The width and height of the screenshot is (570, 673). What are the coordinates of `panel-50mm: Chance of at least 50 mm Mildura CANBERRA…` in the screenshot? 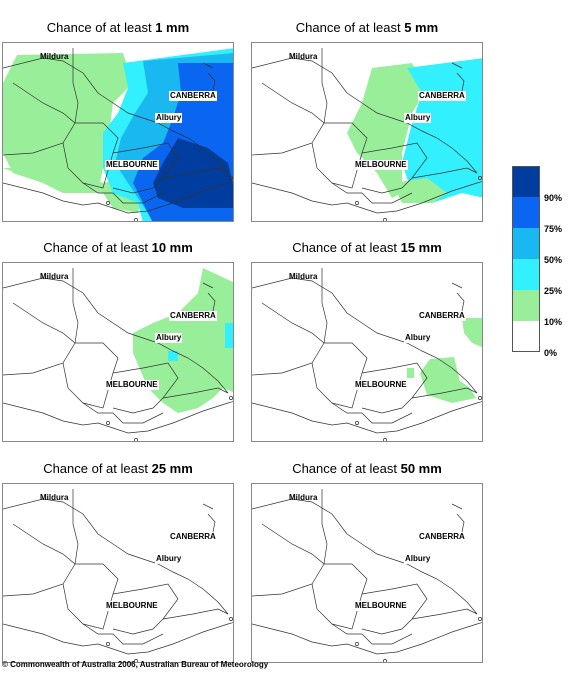 It's located at (367, 567).